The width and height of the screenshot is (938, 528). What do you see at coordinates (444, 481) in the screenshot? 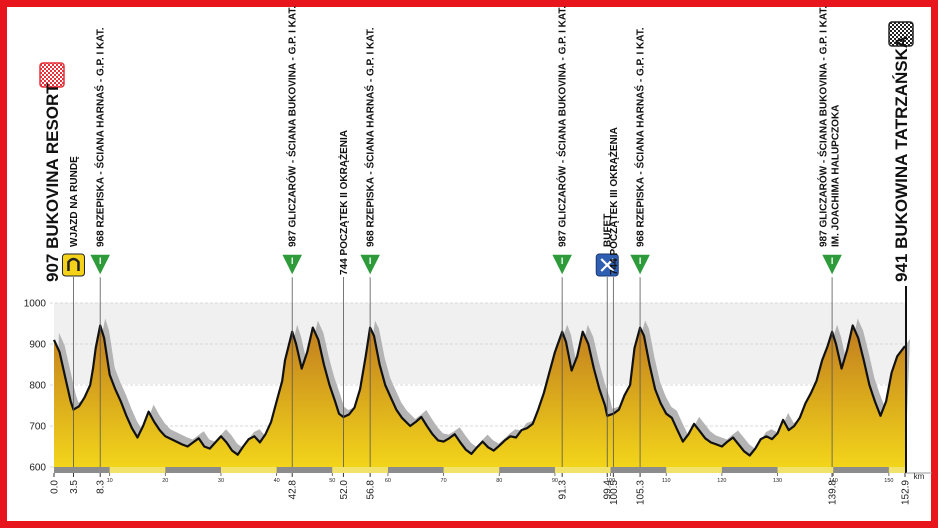
I see `x-minor-tick-label: 70` at bounding box center [444, 481].